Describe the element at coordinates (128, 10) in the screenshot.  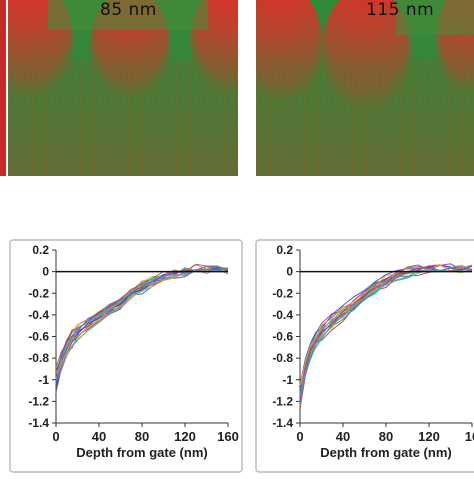
I see `image-label-depth: 85 nm` at that location.